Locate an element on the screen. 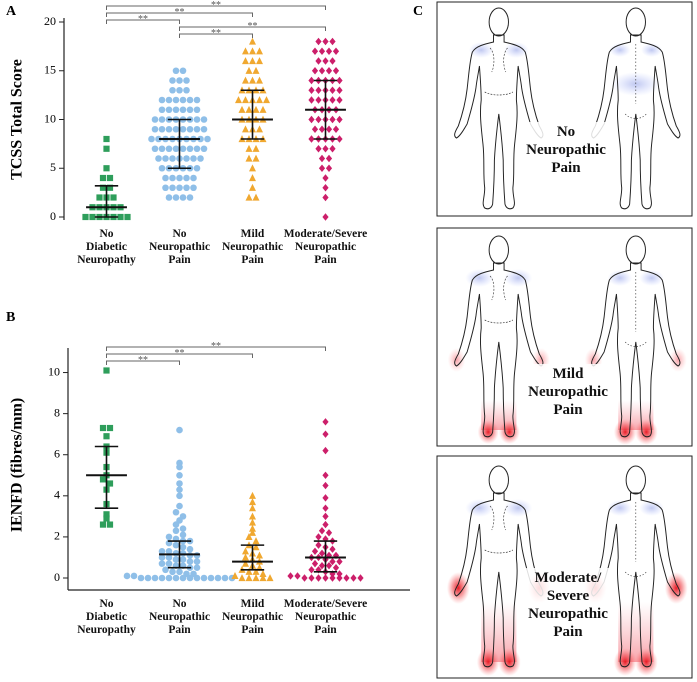 This screenshot has height=682, width=697. body-front is located at coordinates (498, 339).